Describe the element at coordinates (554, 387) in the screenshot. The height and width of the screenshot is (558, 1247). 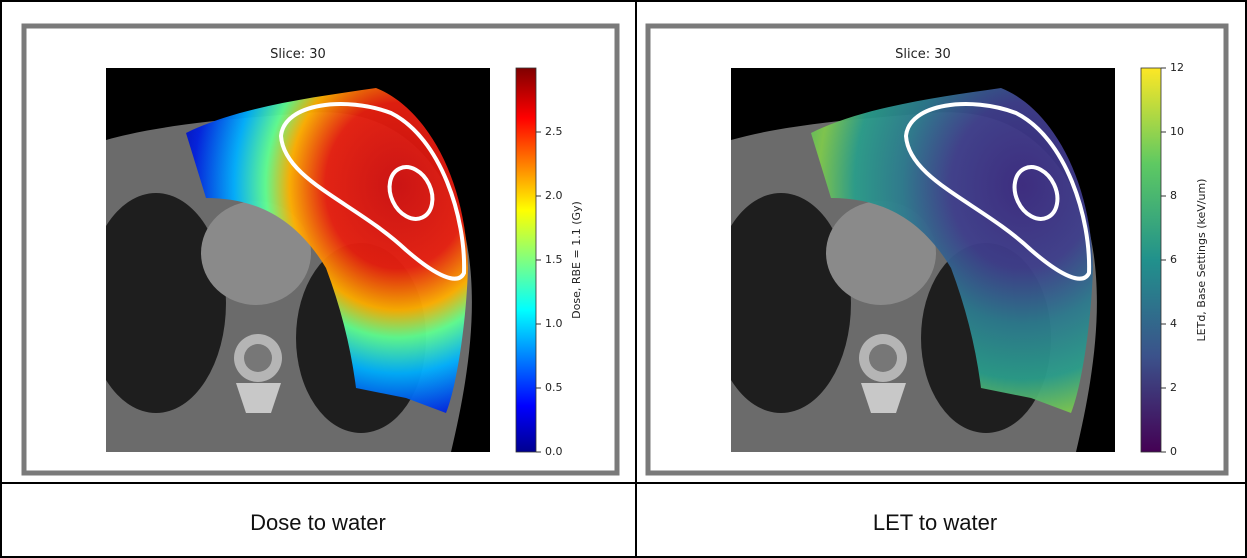
I see `colorbar-tick-label: 0.5` at that location.